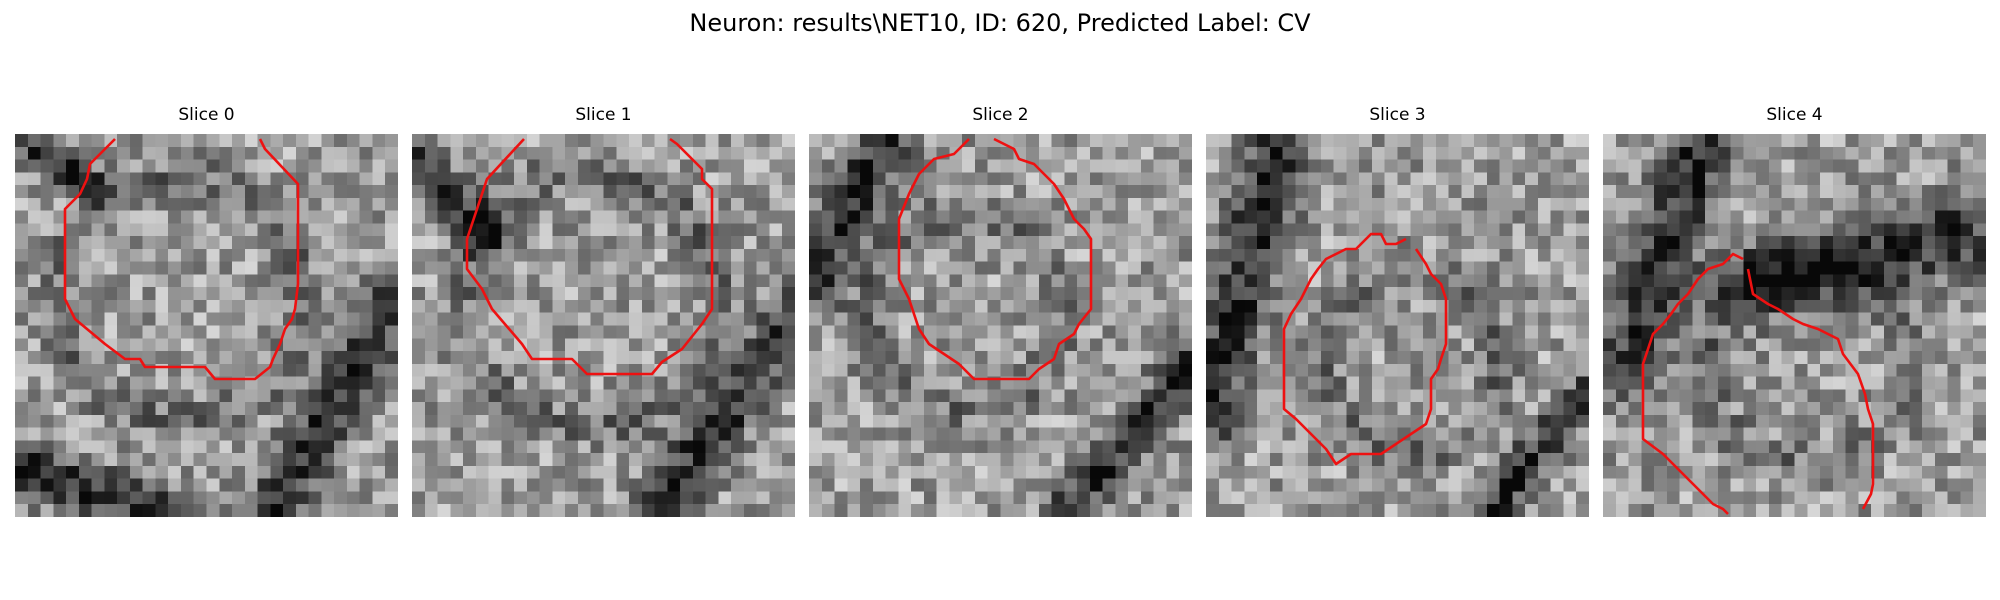 This screenshot has height=600, width=2000. Describe the element at coordinates (206, 115) in the screenshot. I see `slice-title: Slice 0` at that location.